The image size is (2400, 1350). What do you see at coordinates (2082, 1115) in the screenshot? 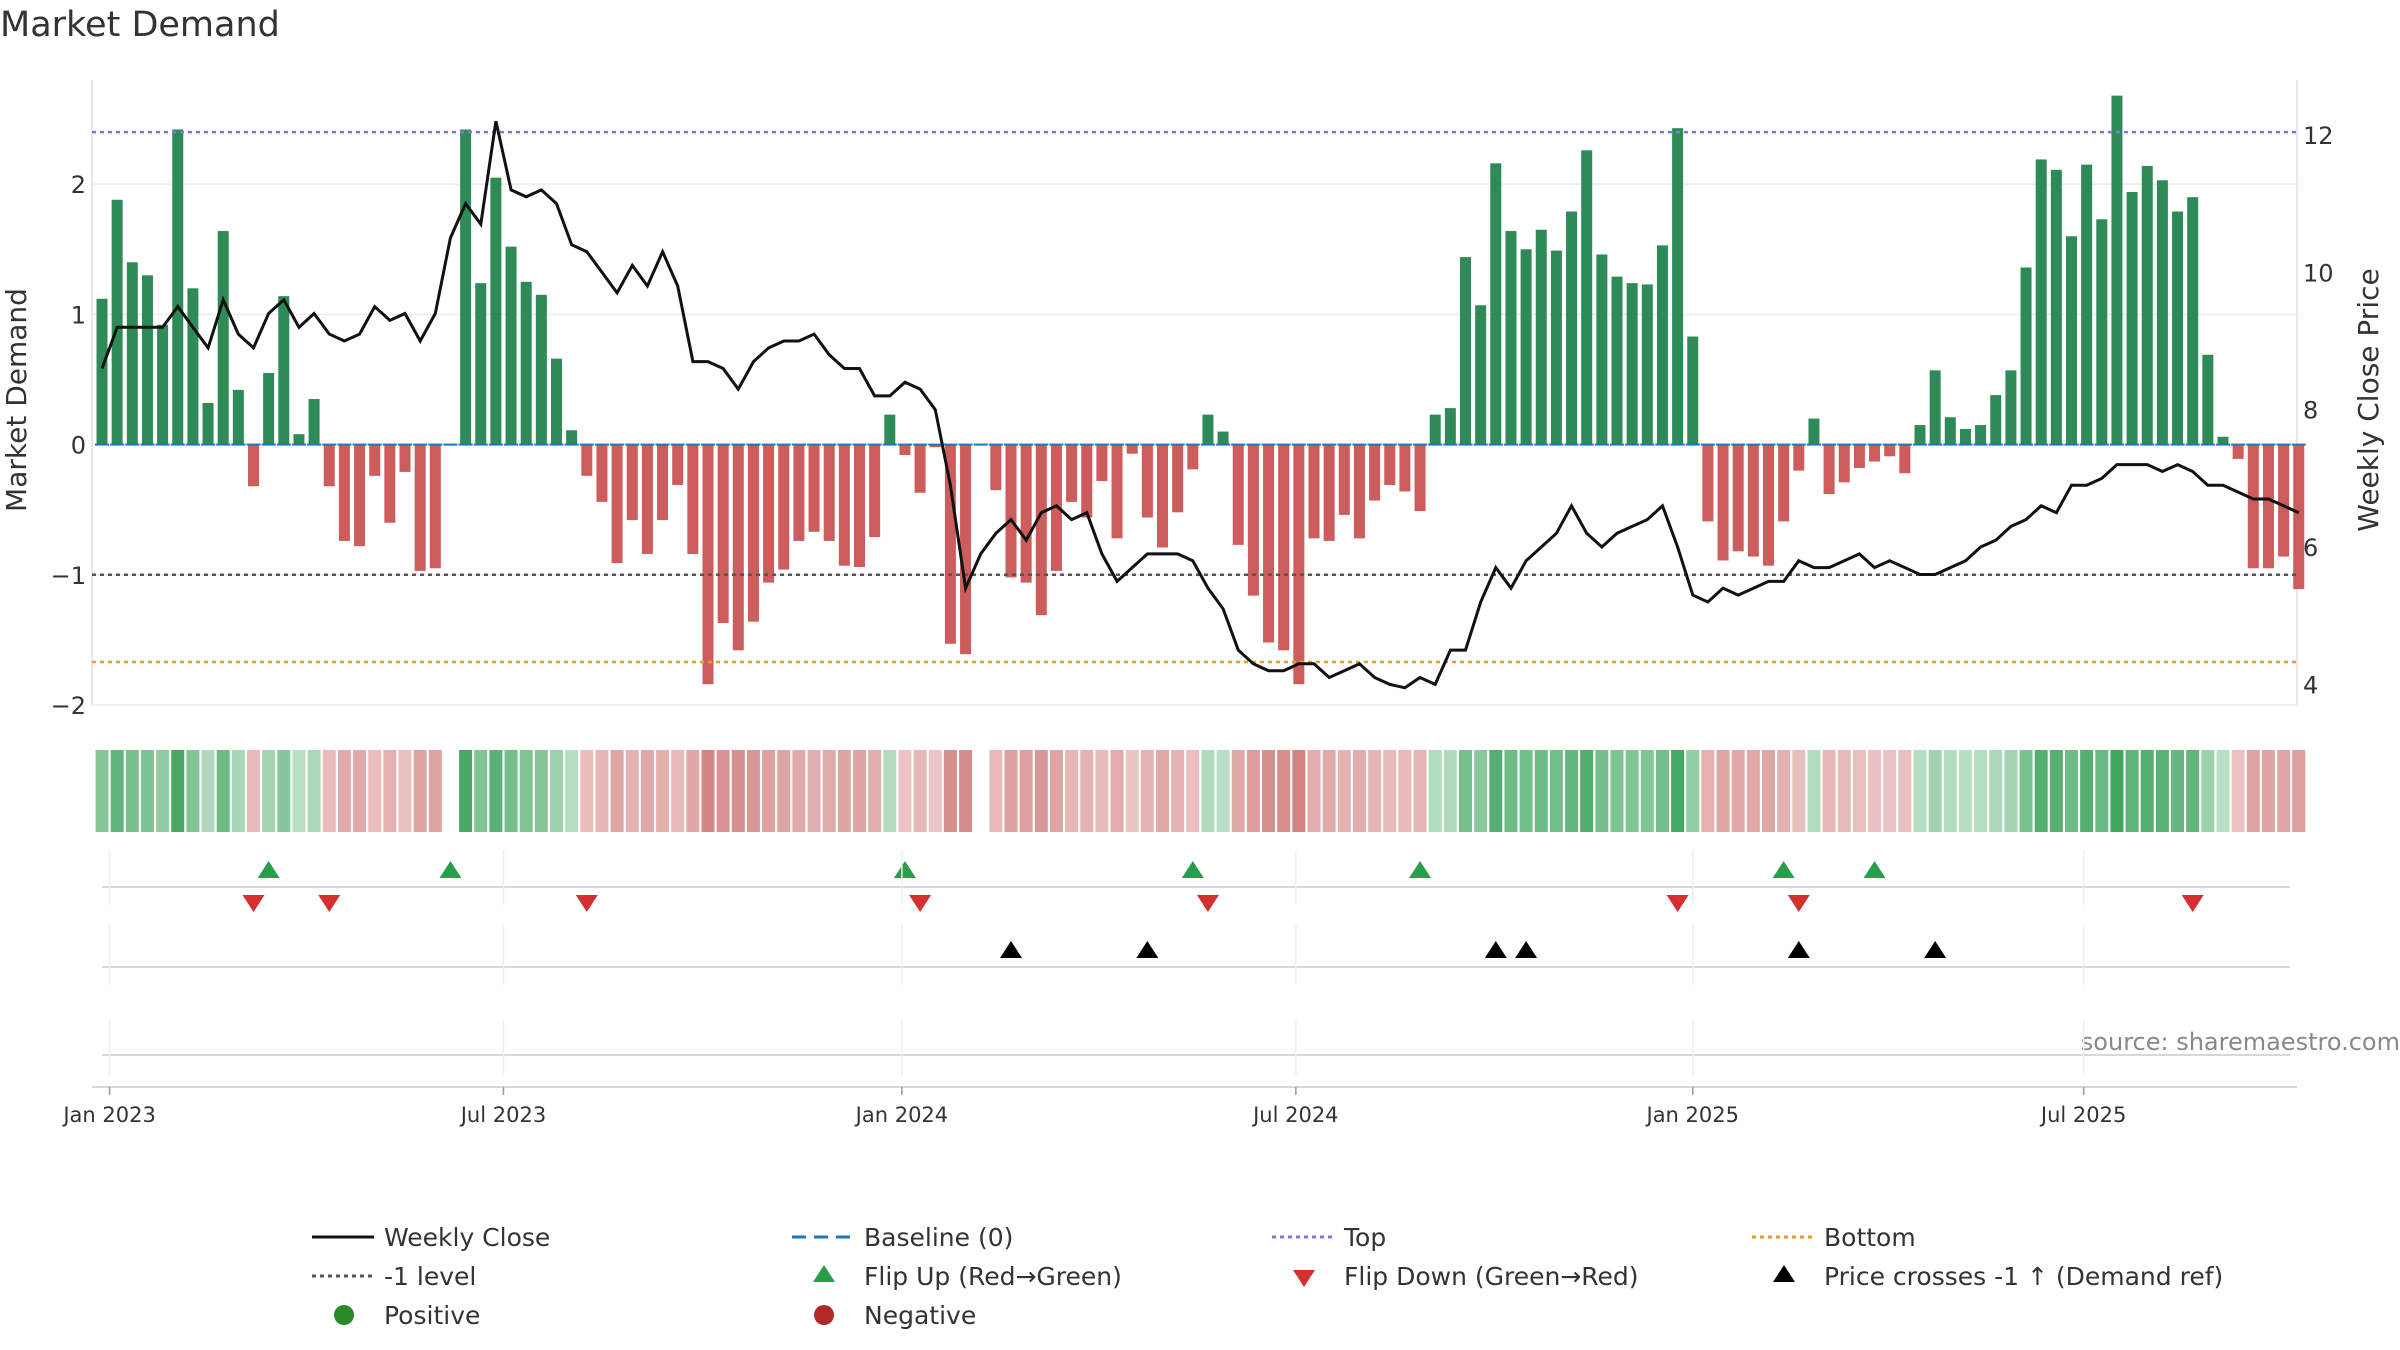
I see `x-tick-label: Jul 2025` at bounding box center [2082, 1115].